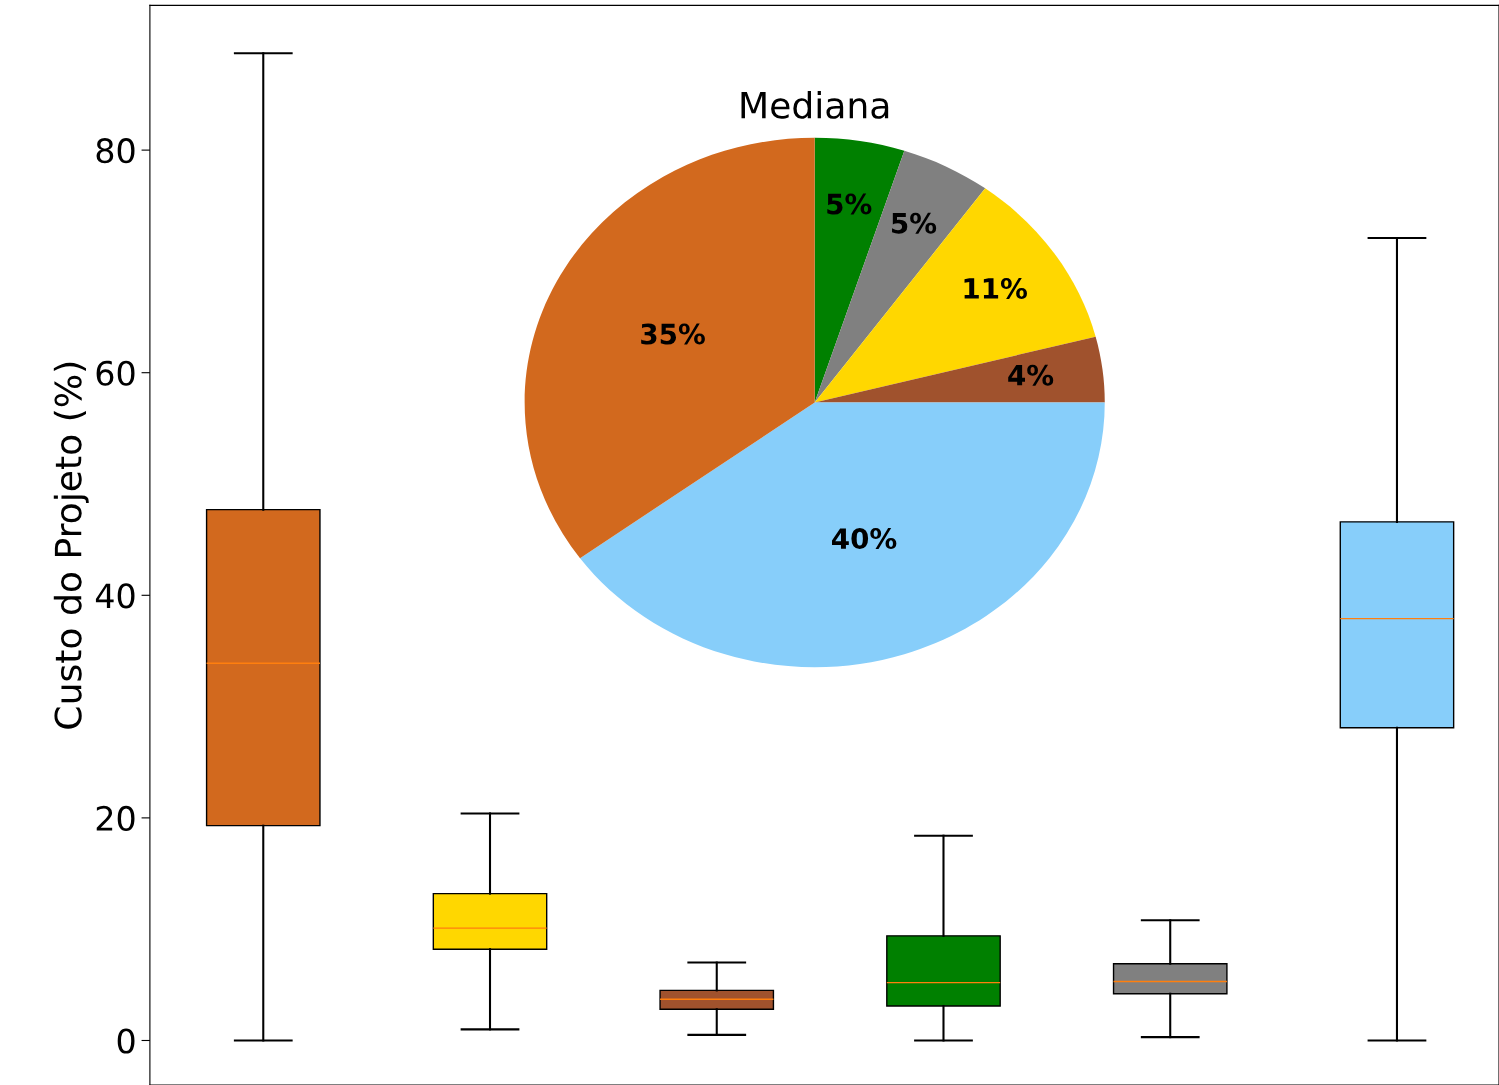  Describe the element at coordinates (115, 596) in the screenshot. I see `y-tick-label: 40` at that location.